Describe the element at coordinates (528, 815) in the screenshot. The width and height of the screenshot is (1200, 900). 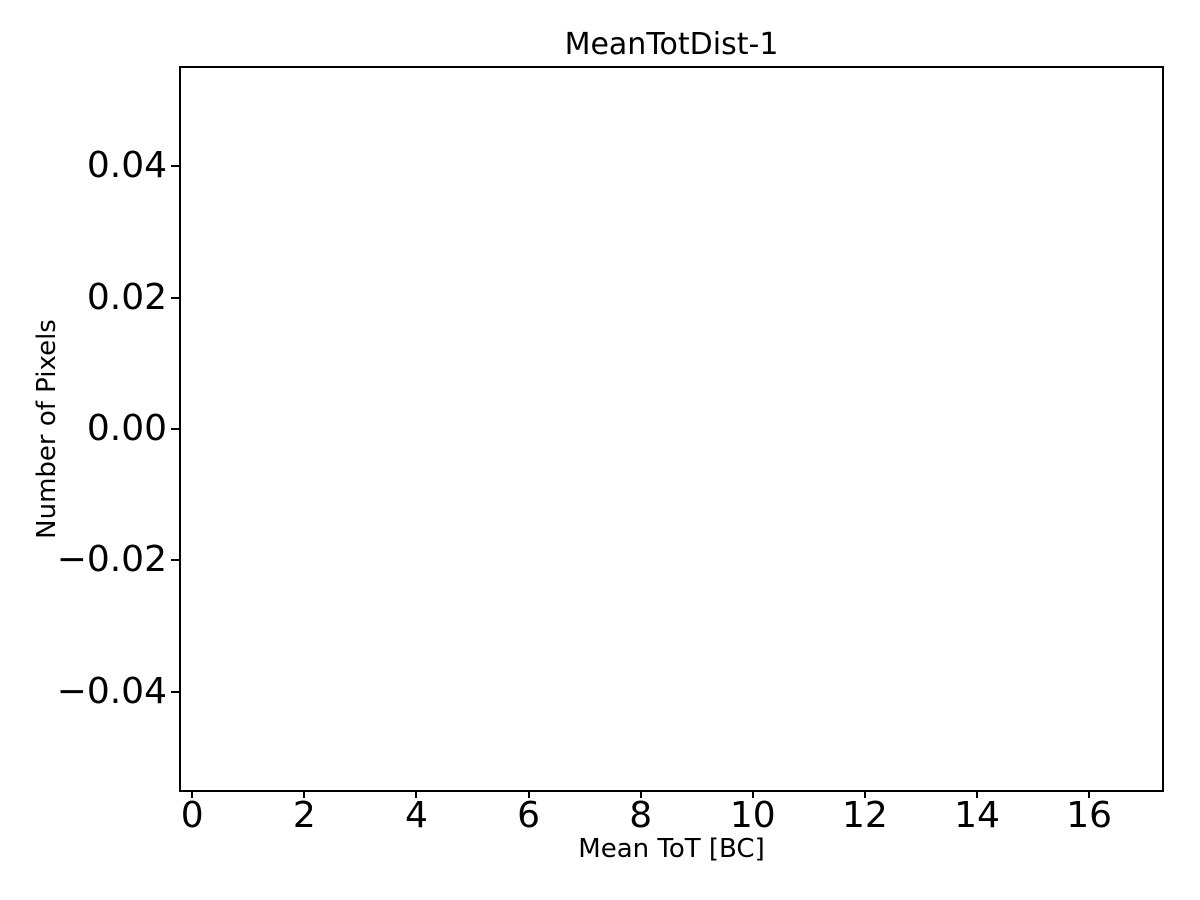
I see `x-tick-label: 6` at that location.